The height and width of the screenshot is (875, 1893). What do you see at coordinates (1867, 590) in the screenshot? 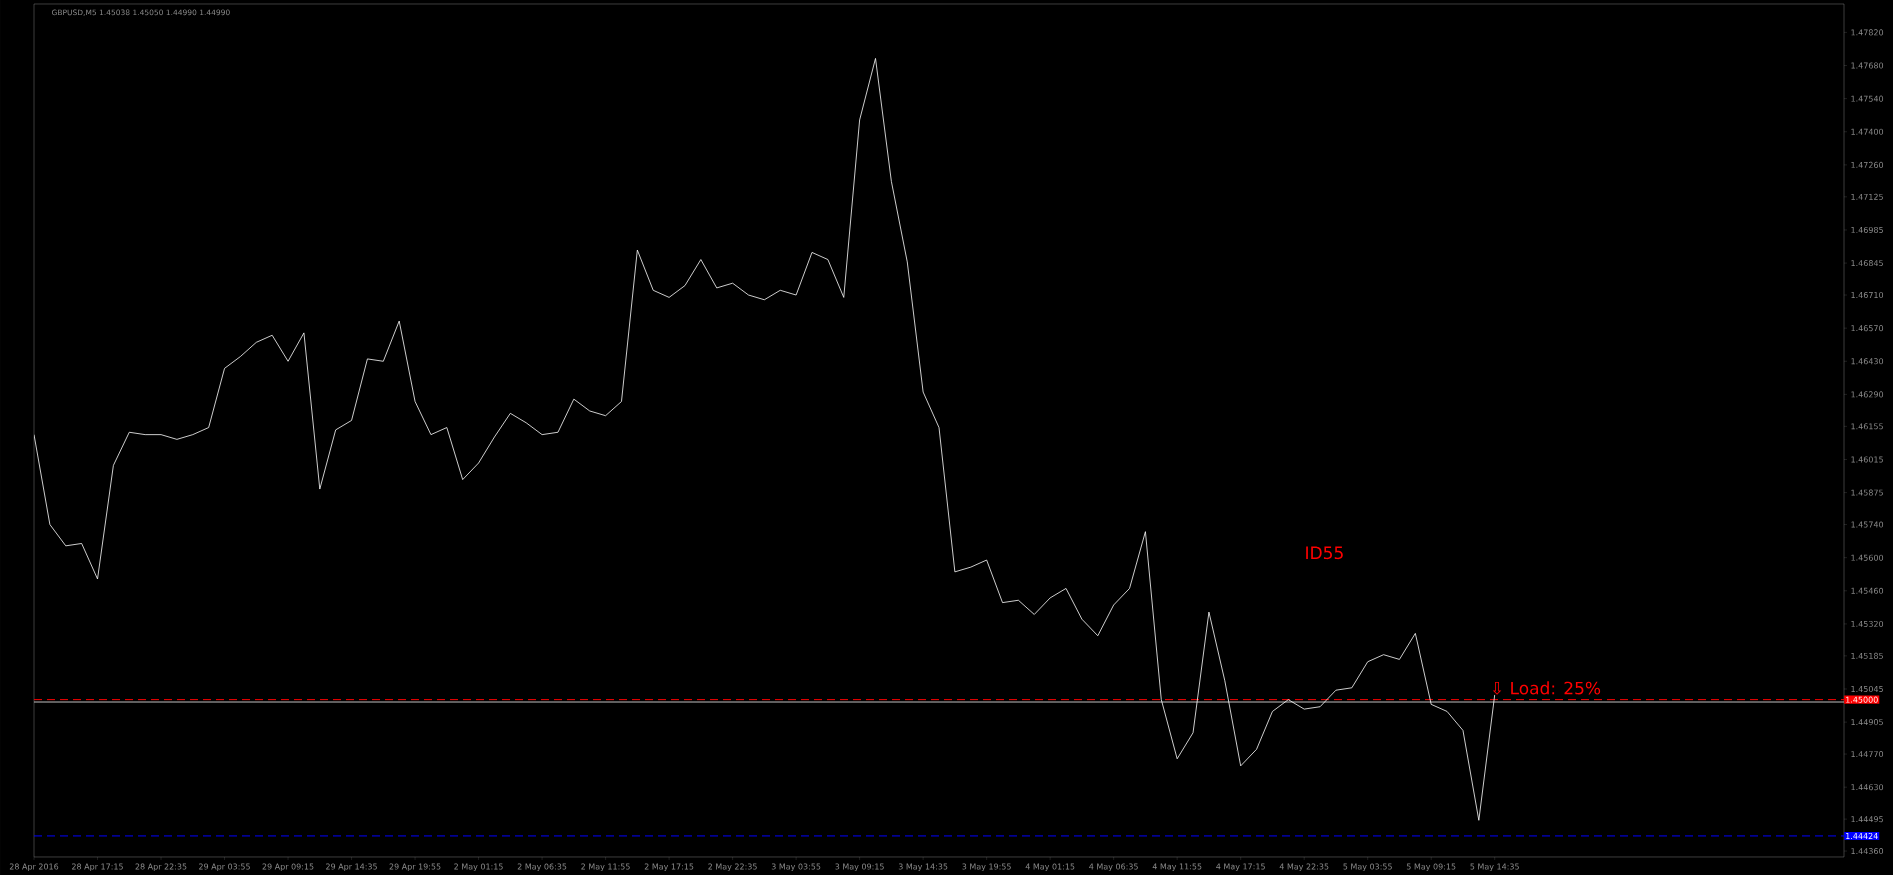
I see `y-tick-label: 1.45460` at bounding box center [1867, 590].